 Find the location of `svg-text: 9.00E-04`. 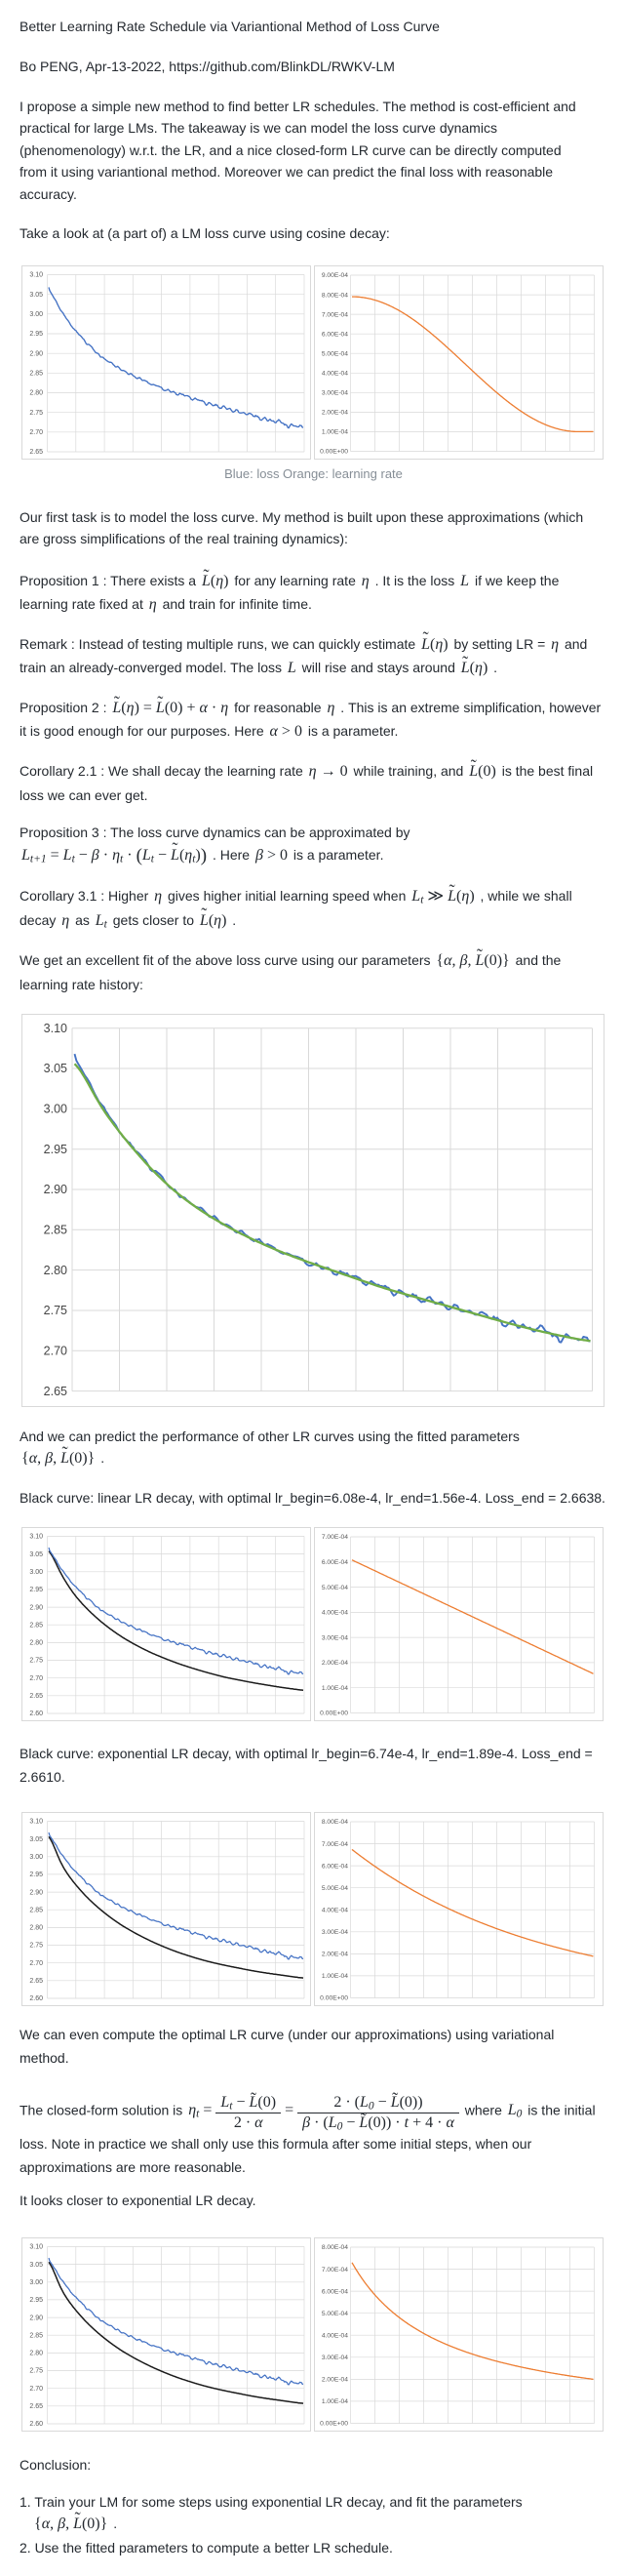

svg-text: 9.00E-04 is located at coordinates (334, 275).